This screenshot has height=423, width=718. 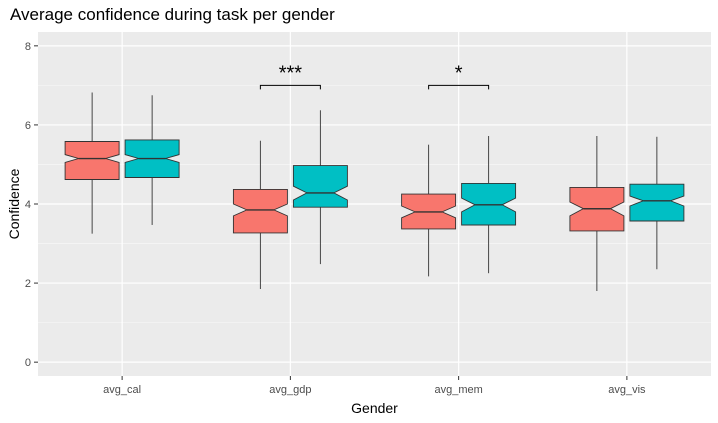 What do you see at coordinates (28, 126) in the screenshot?
I see `y-tick-label: 6` at bounding box center [28, 126].